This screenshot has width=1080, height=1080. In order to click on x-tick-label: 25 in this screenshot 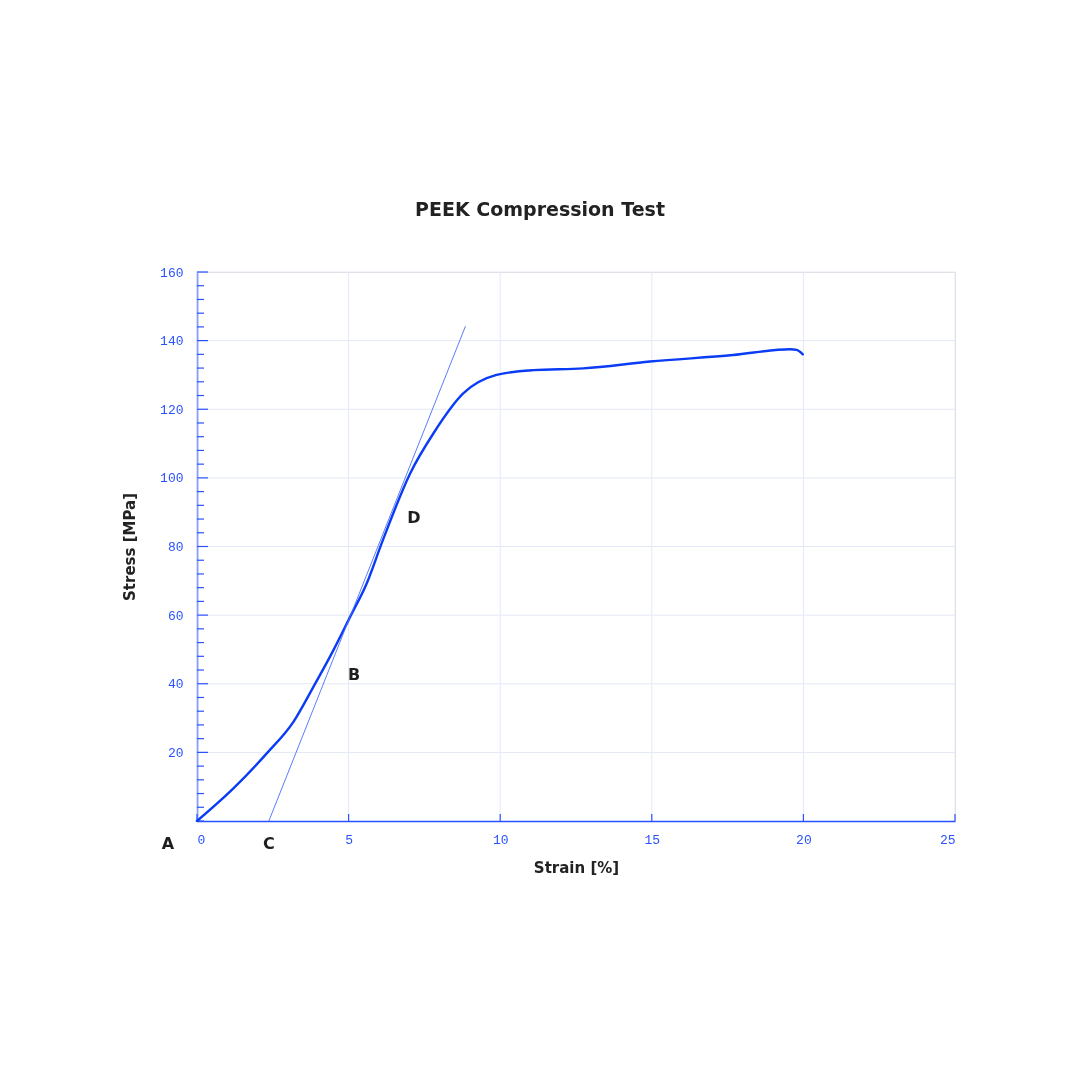, I will do `click(947, 840)`.